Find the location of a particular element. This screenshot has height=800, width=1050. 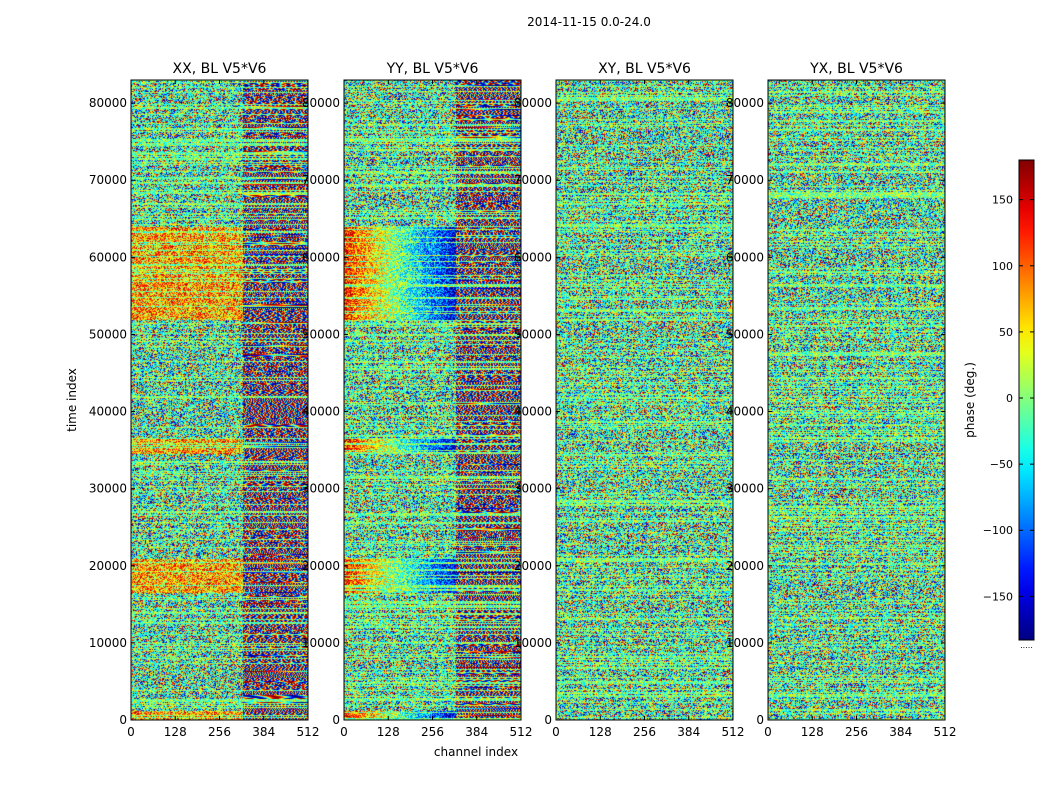

colorbar-tick-label: 0 is located at coordinates (1009, 398).